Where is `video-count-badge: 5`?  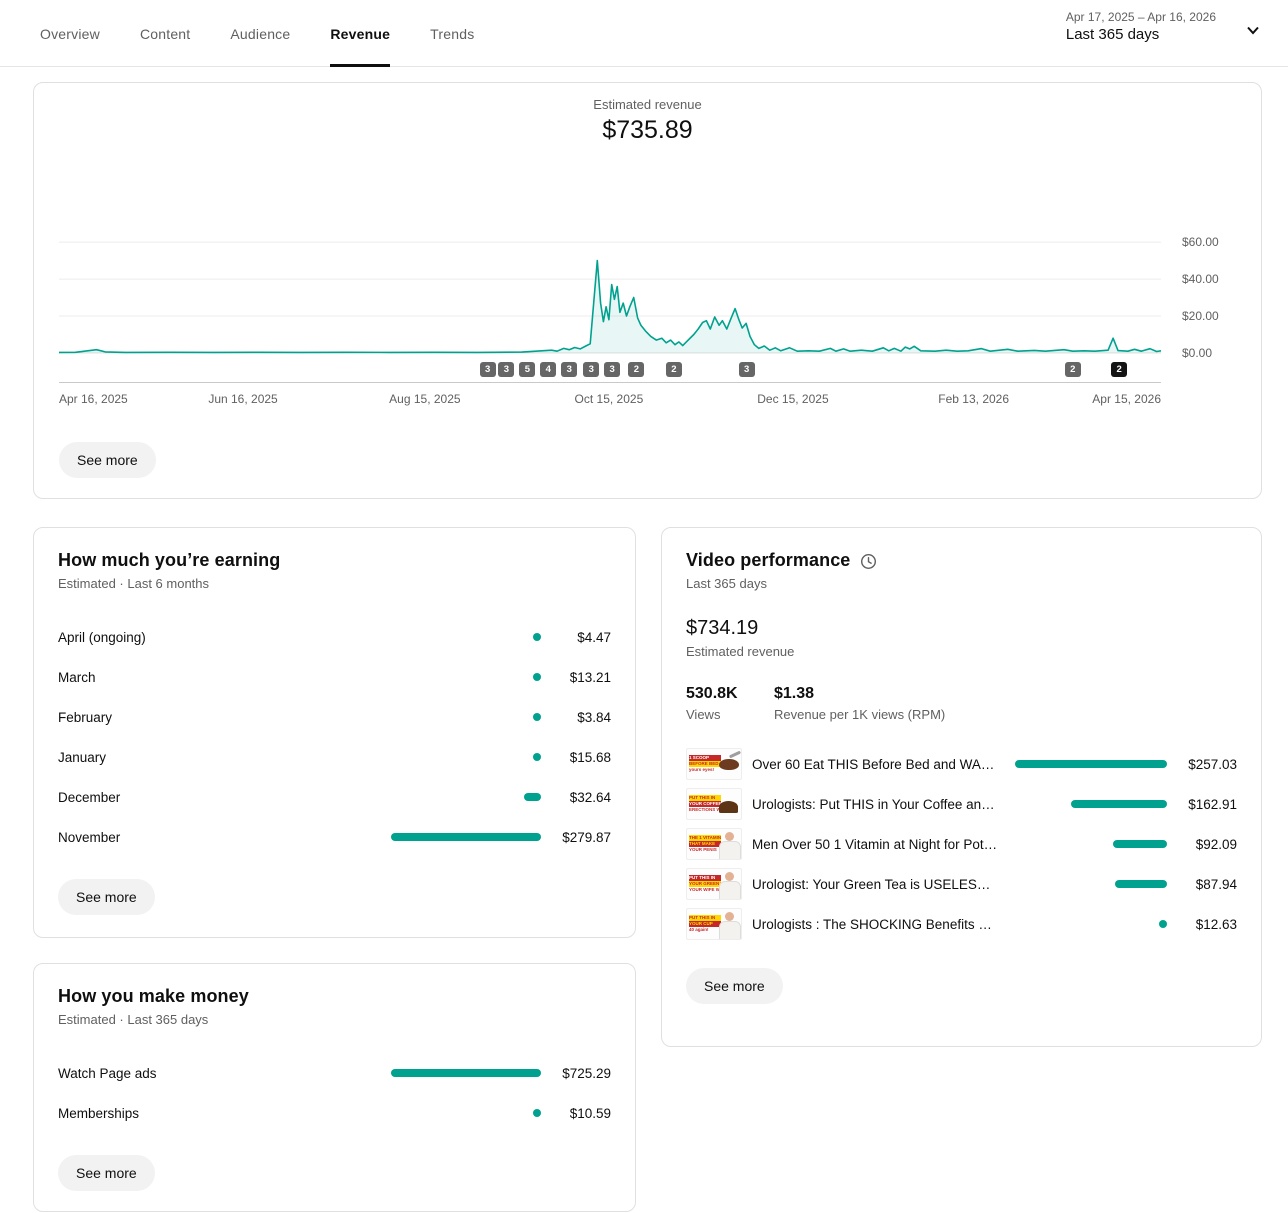 video-count-badge: 5 is located at coordinates (527, 369).